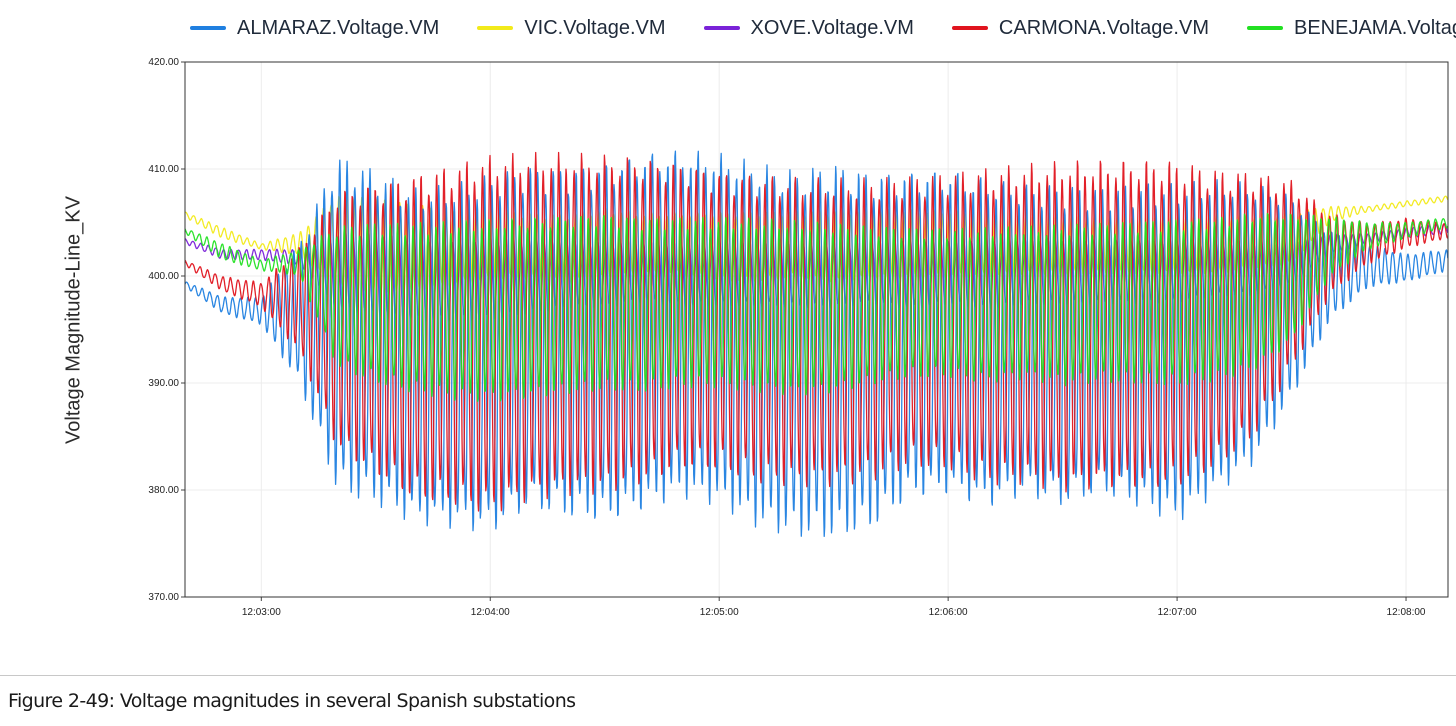  What do you see at coordinates (163, 169) in the screenshot?
I see `y-tick-label: 410.00` at bounding box center [163, 169].